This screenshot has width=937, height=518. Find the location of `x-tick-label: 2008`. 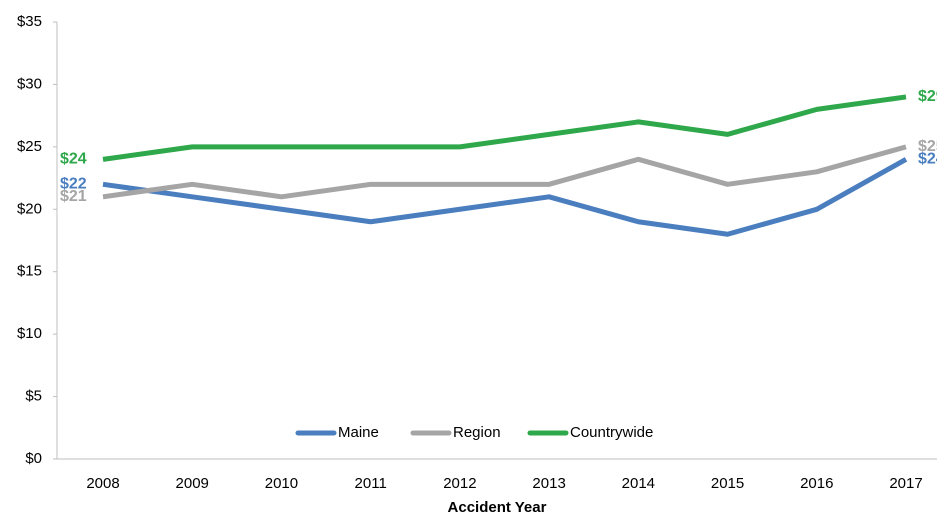

x-tick-label: 2008 is located at coordinates (102, 483).